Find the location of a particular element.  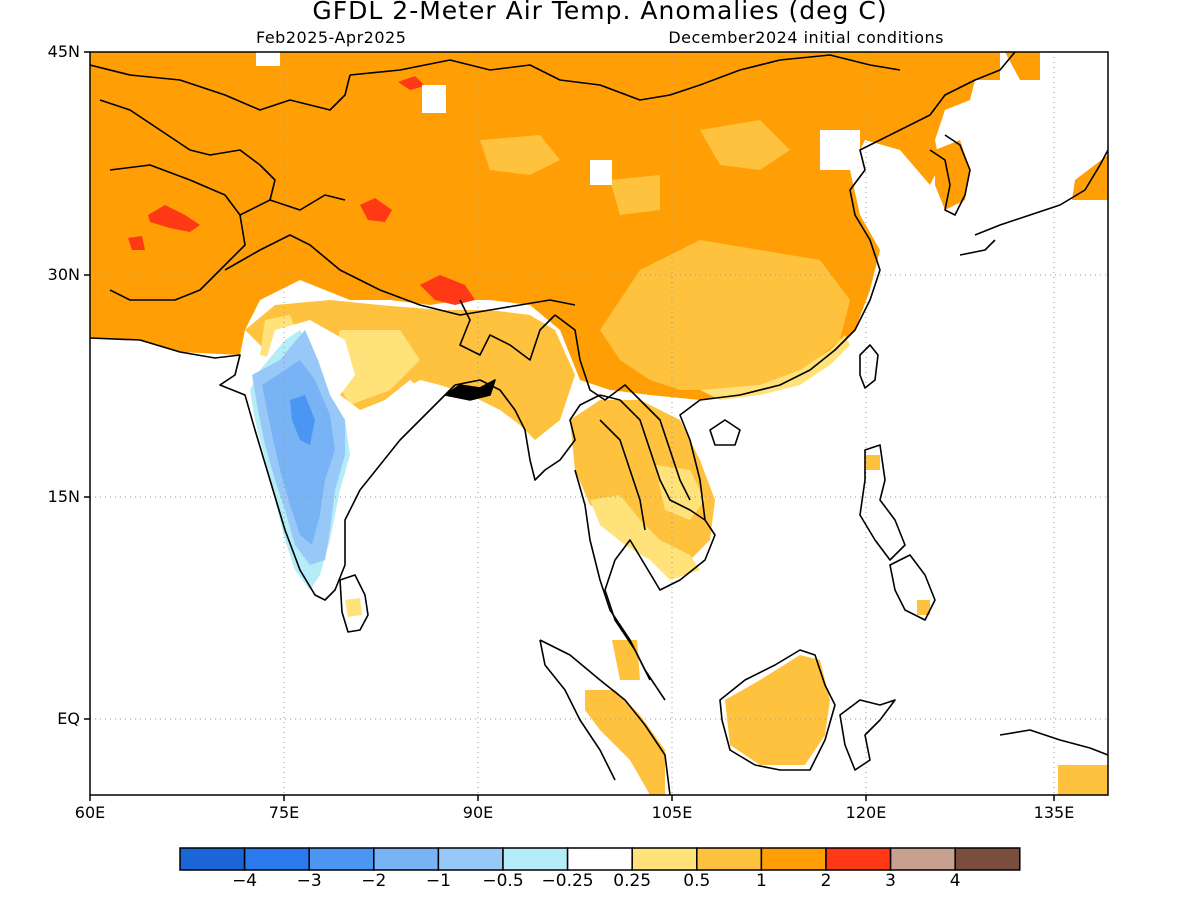

colorbar-boxes is located at coordinates (600, 859).